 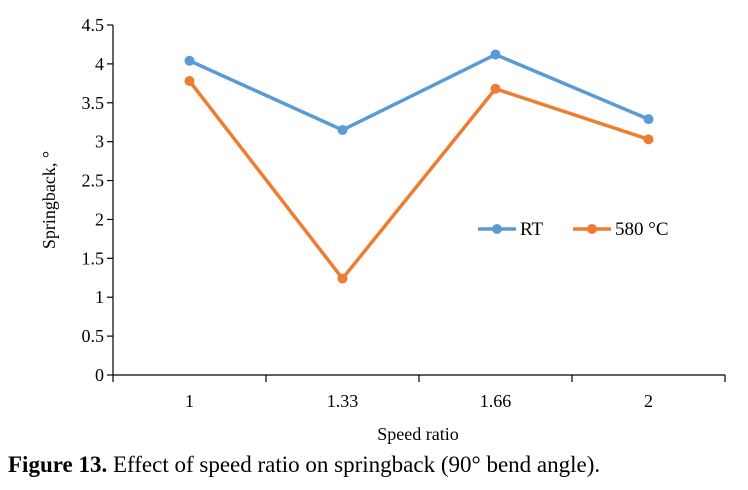 I want to click on x-tick-label: 1.66, so click(x=496, y=401).